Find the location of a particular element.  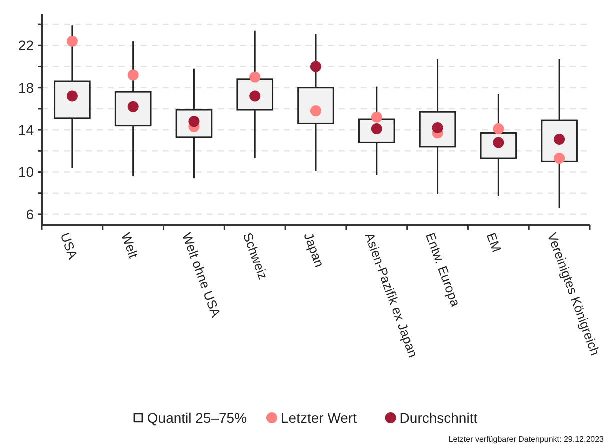

y-tick-label: 18 is located at coordinates (26, 88).